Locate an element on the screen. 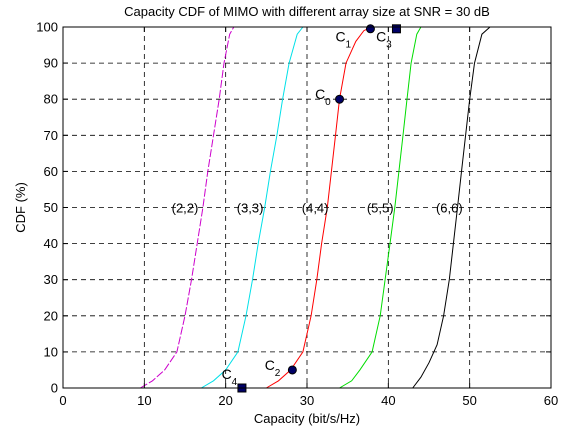  x-tick-label: 30 is located at coordinates (307, 400).